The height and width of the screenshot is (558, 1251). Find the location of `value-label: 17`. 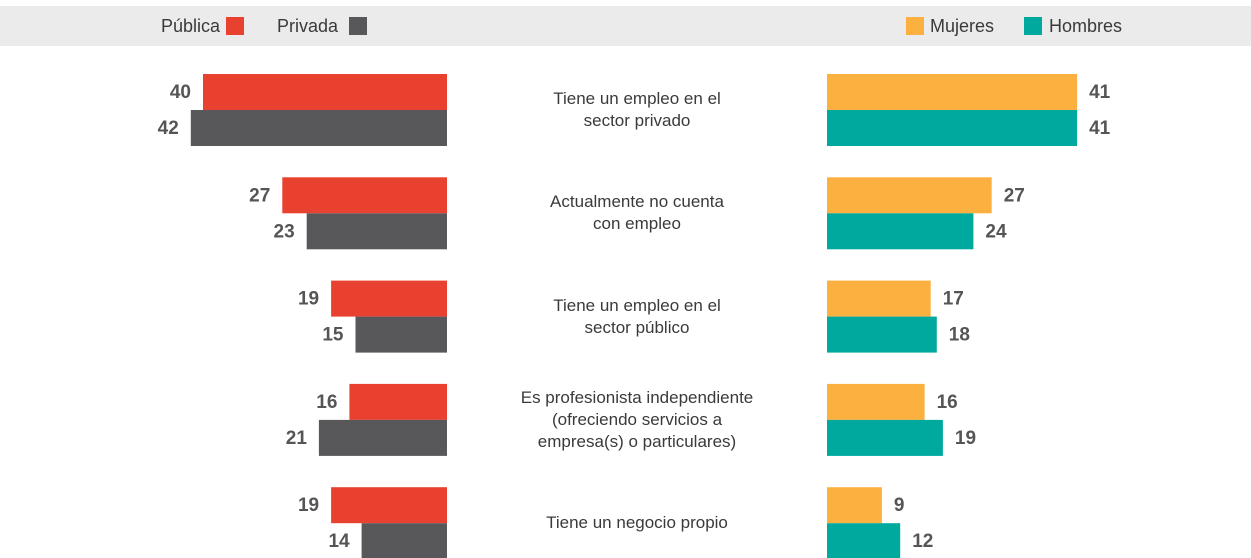

value-label: 17 is located at coordinates (953, 299).